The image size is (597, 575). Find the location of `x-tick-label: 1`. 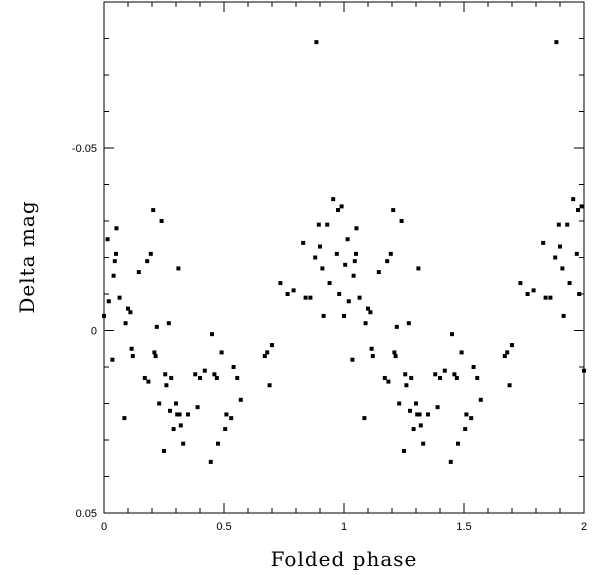

x-tick-label: 1 is located at coordinates (344, 527).